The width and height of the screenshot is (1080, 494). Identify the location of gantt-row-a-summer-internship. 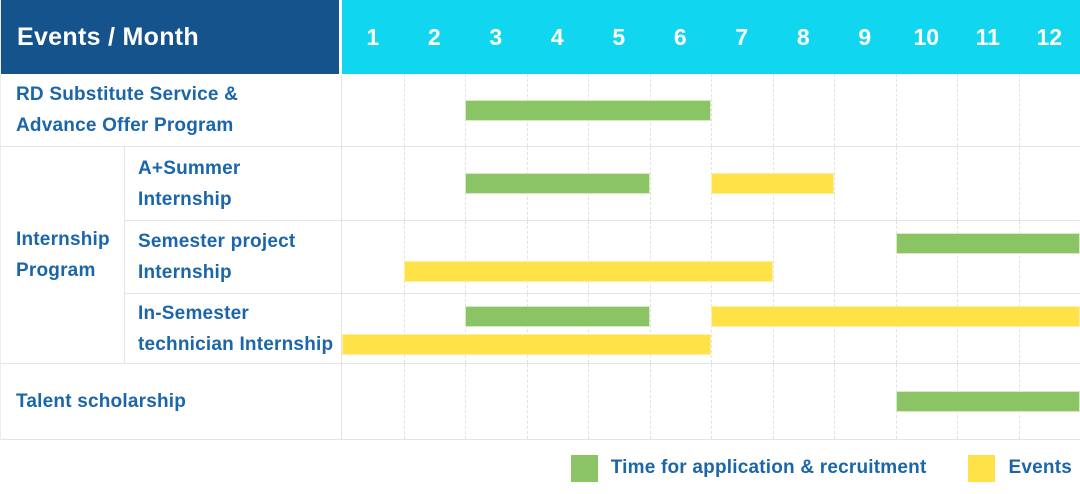
(711, 184).